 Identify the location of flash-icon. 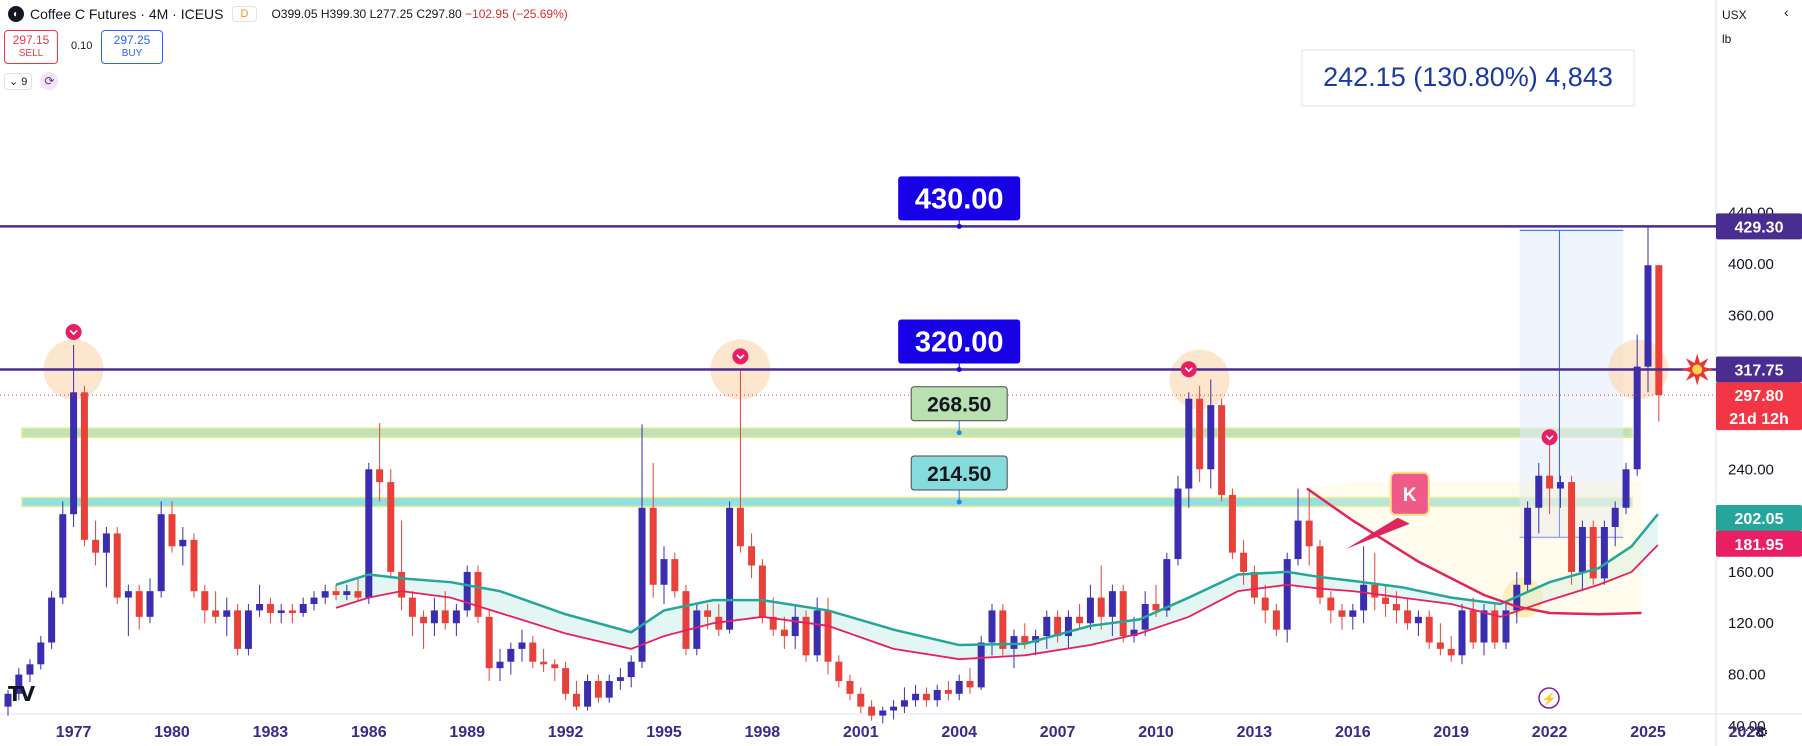
(1549, 698).